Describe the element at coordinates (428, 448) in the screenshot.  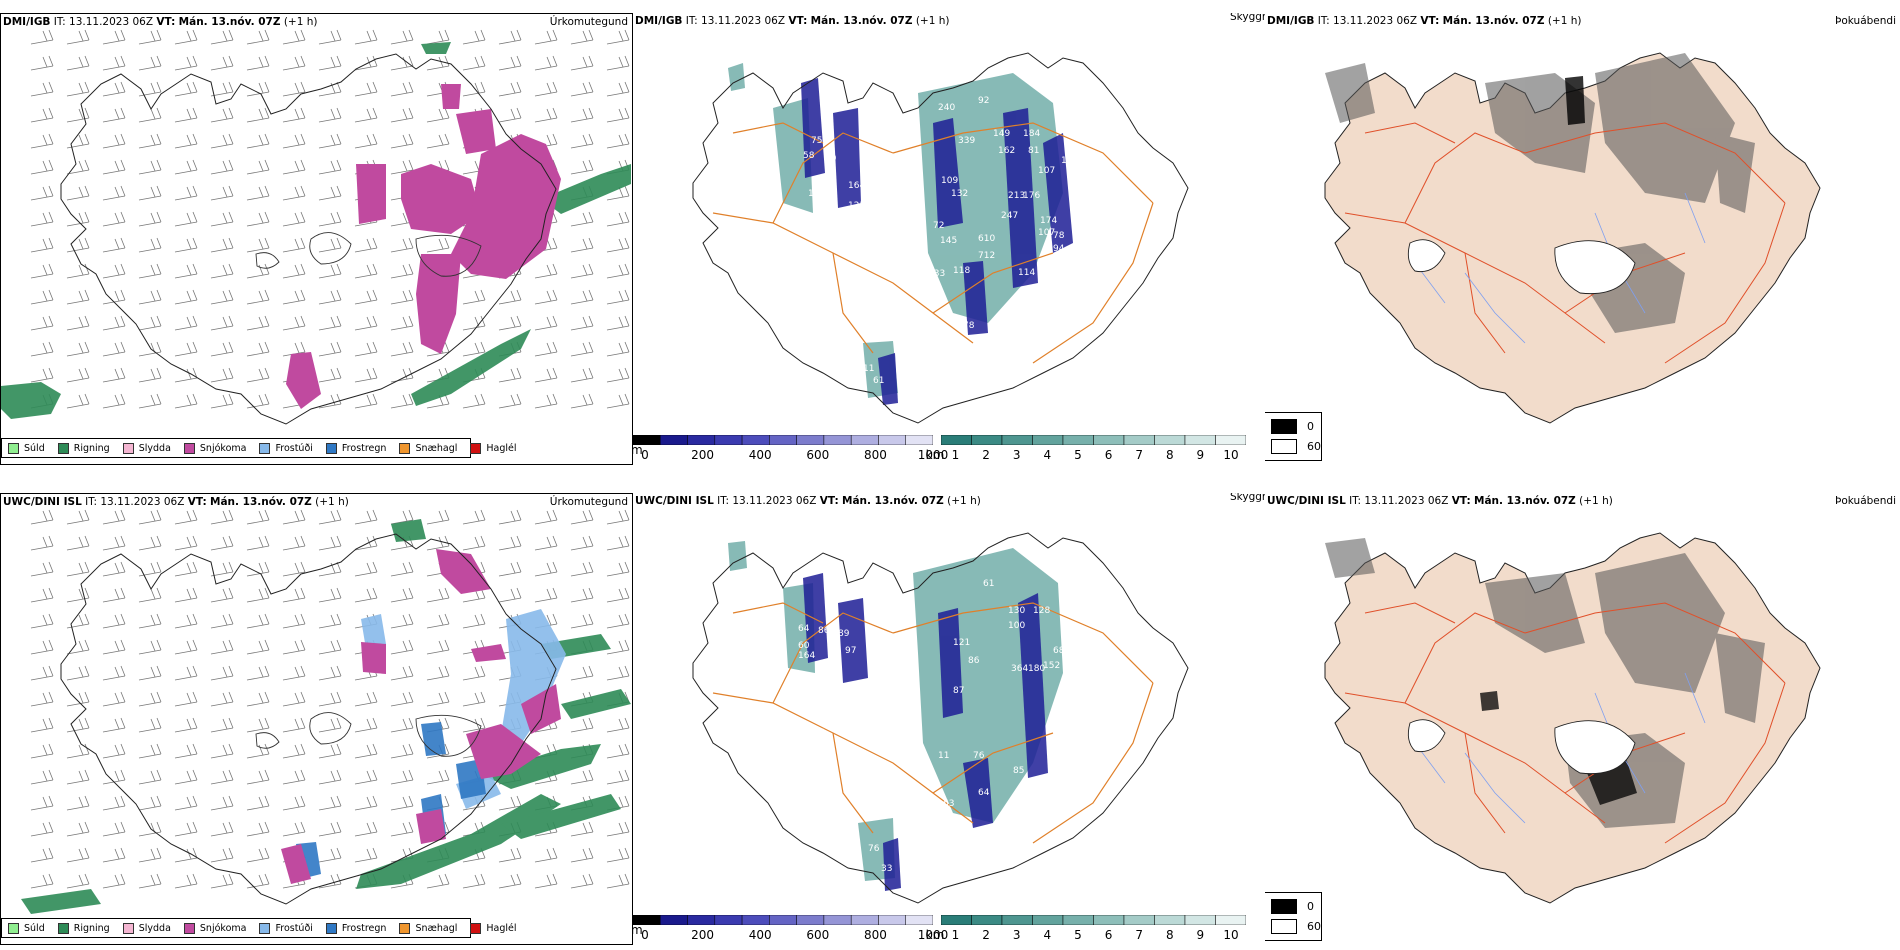
I see `legend-item: Snæhagl` at that location.